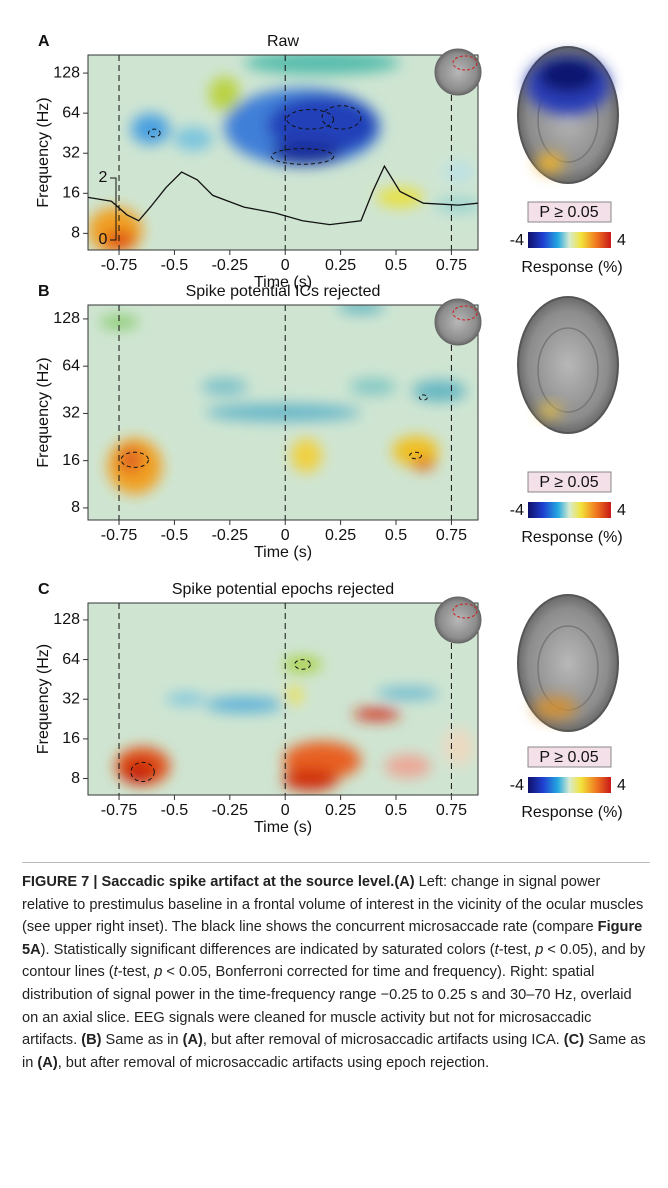 The image size is (668, 1188). I want to click on caption-run: (A), so click(192, 1040).